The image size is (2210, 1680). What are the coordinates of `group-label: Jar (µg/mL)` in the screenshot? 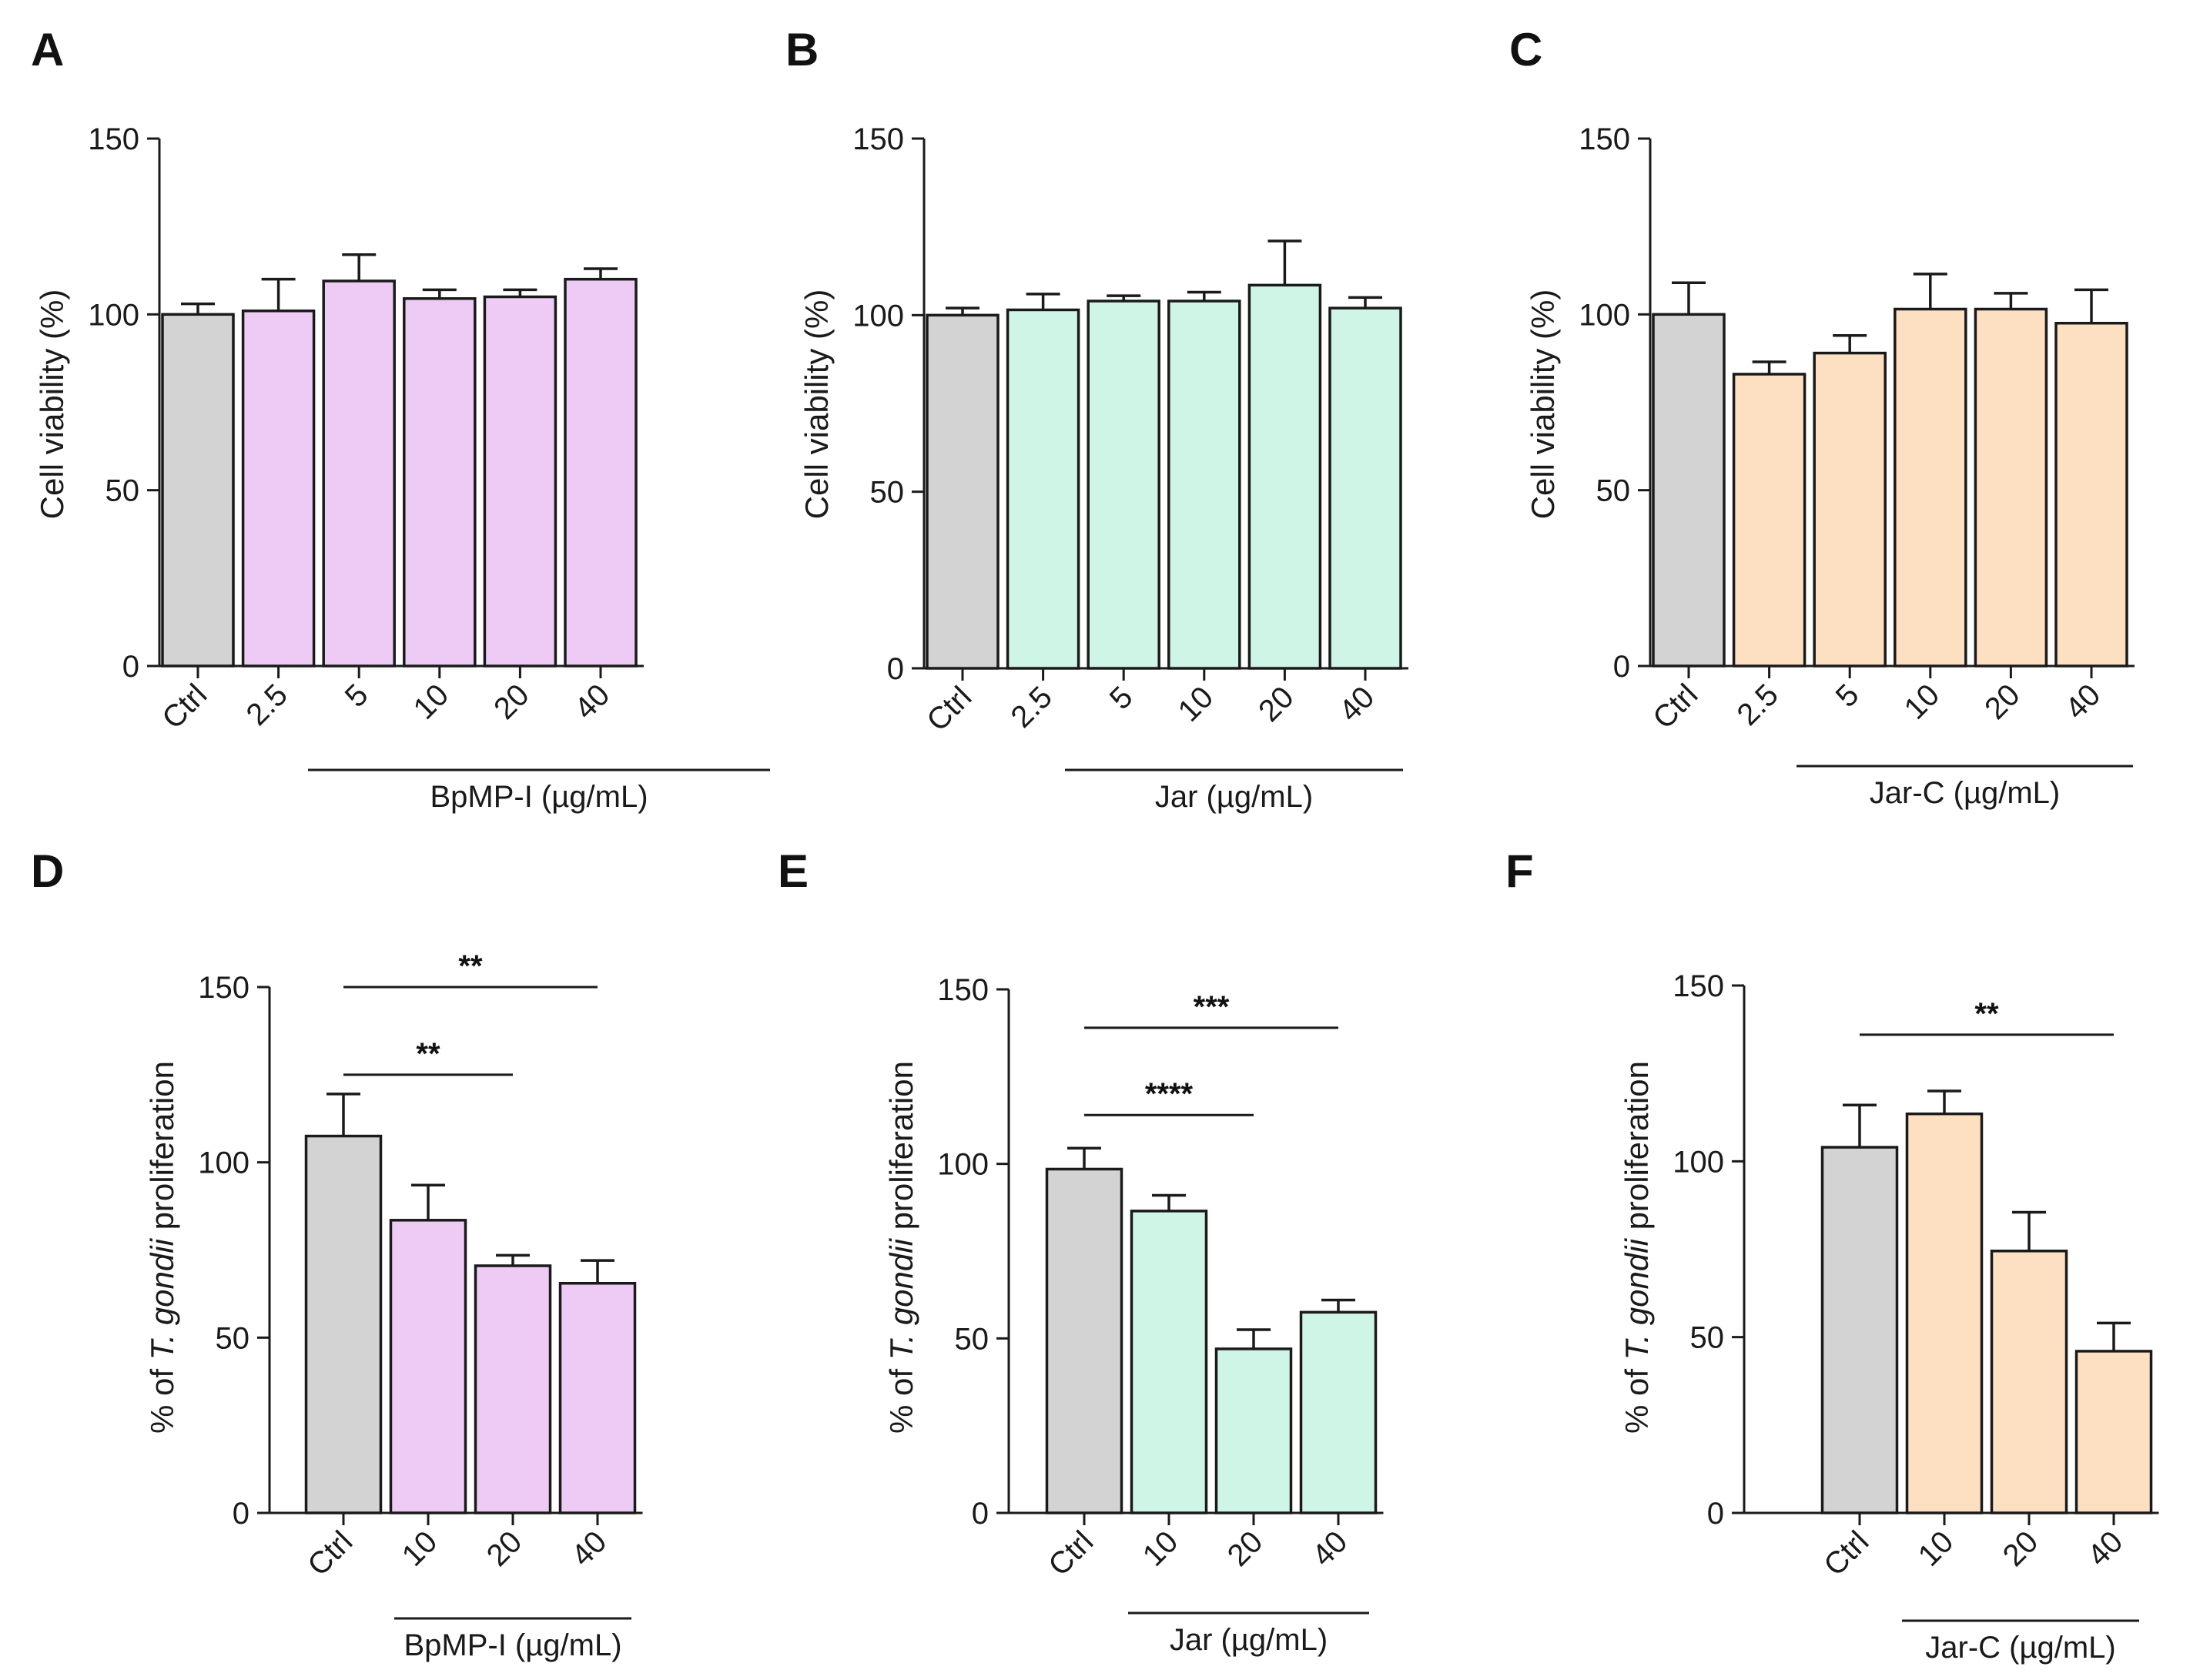 It's located at (1249, 1640).